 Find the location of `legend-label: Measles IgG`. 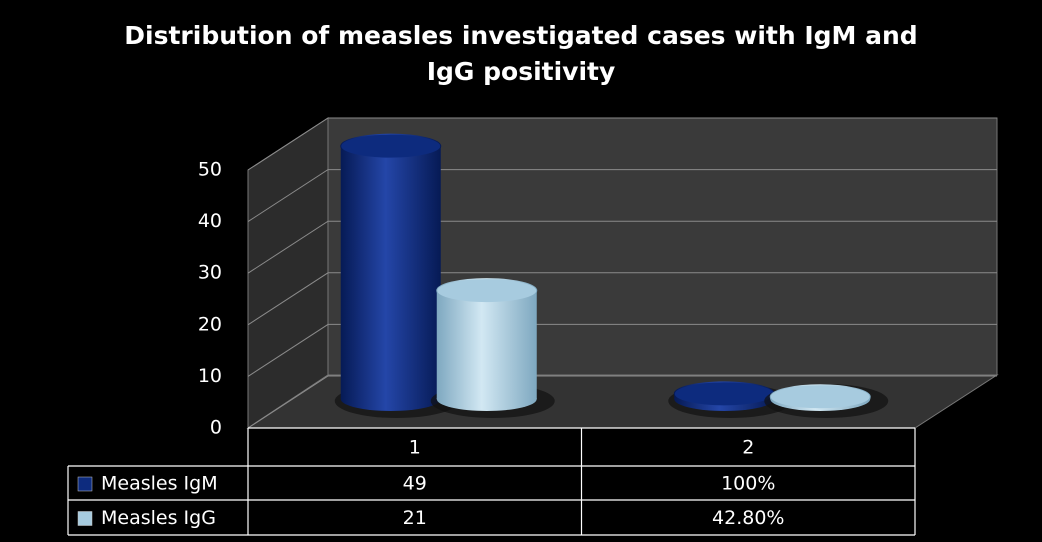

legend-label: Measles IgG is located at coordinates (158, 518).